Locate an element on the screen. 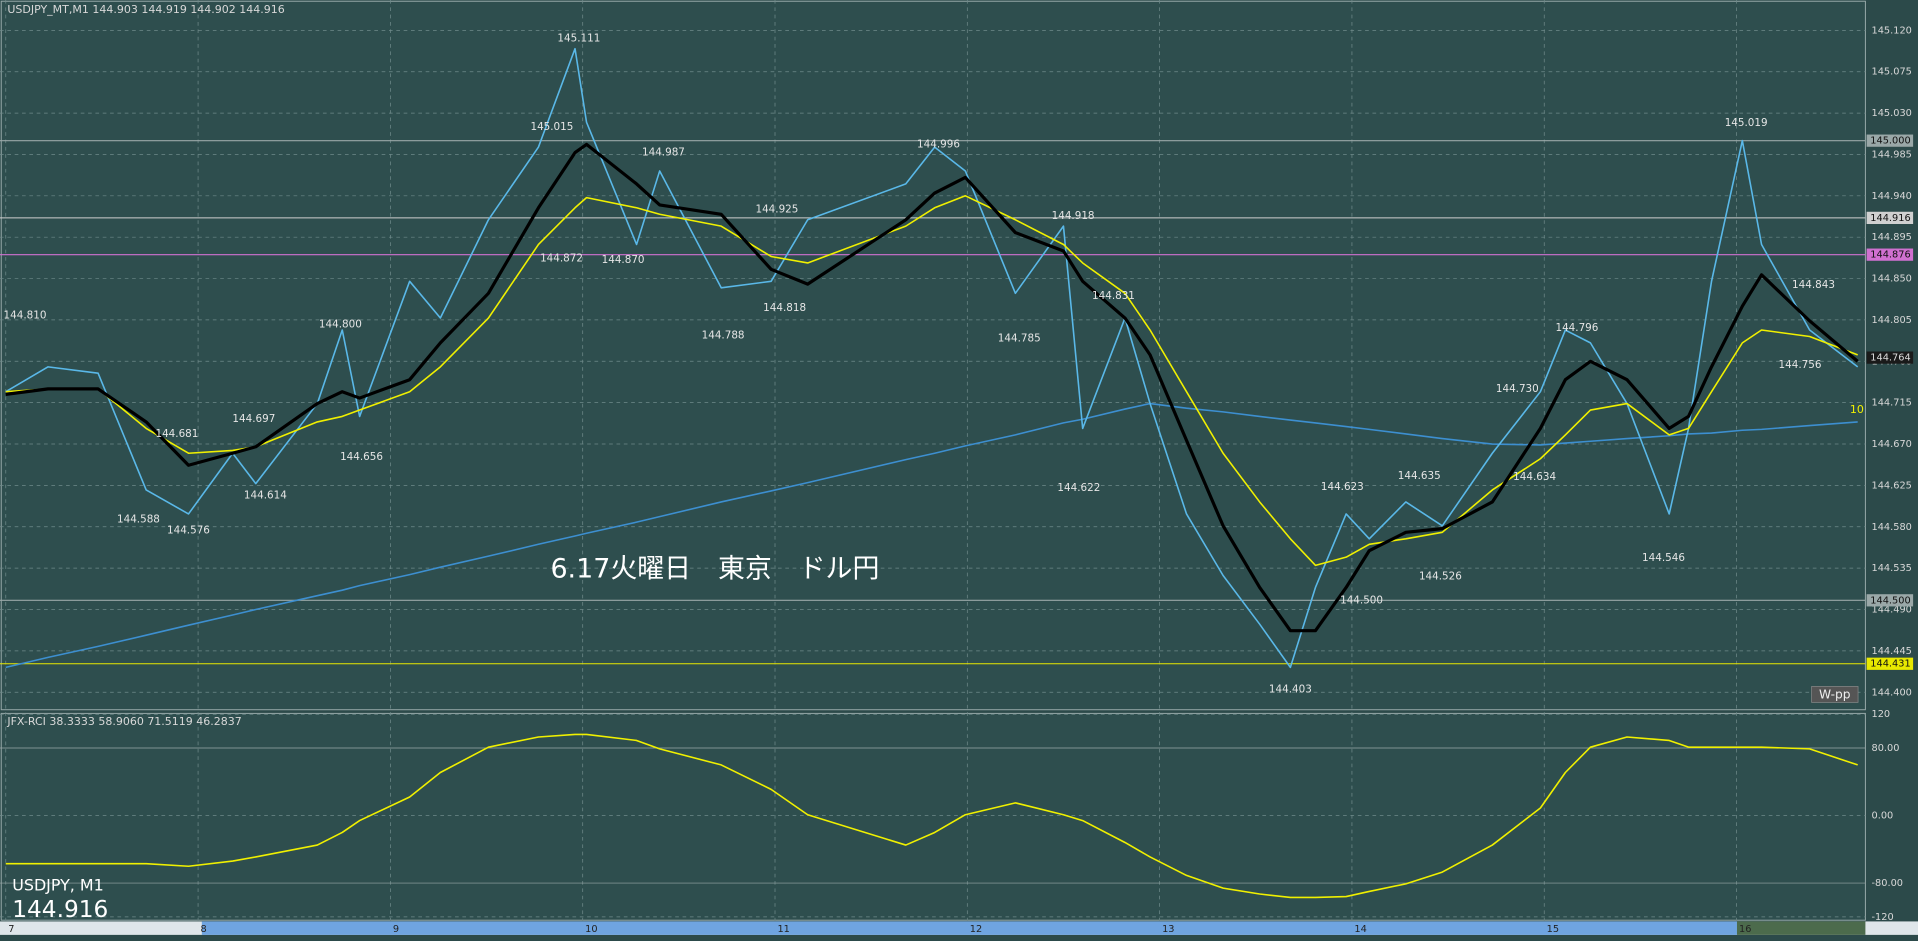  peak-label: 144.500 is located at coordinates (1361, 600).